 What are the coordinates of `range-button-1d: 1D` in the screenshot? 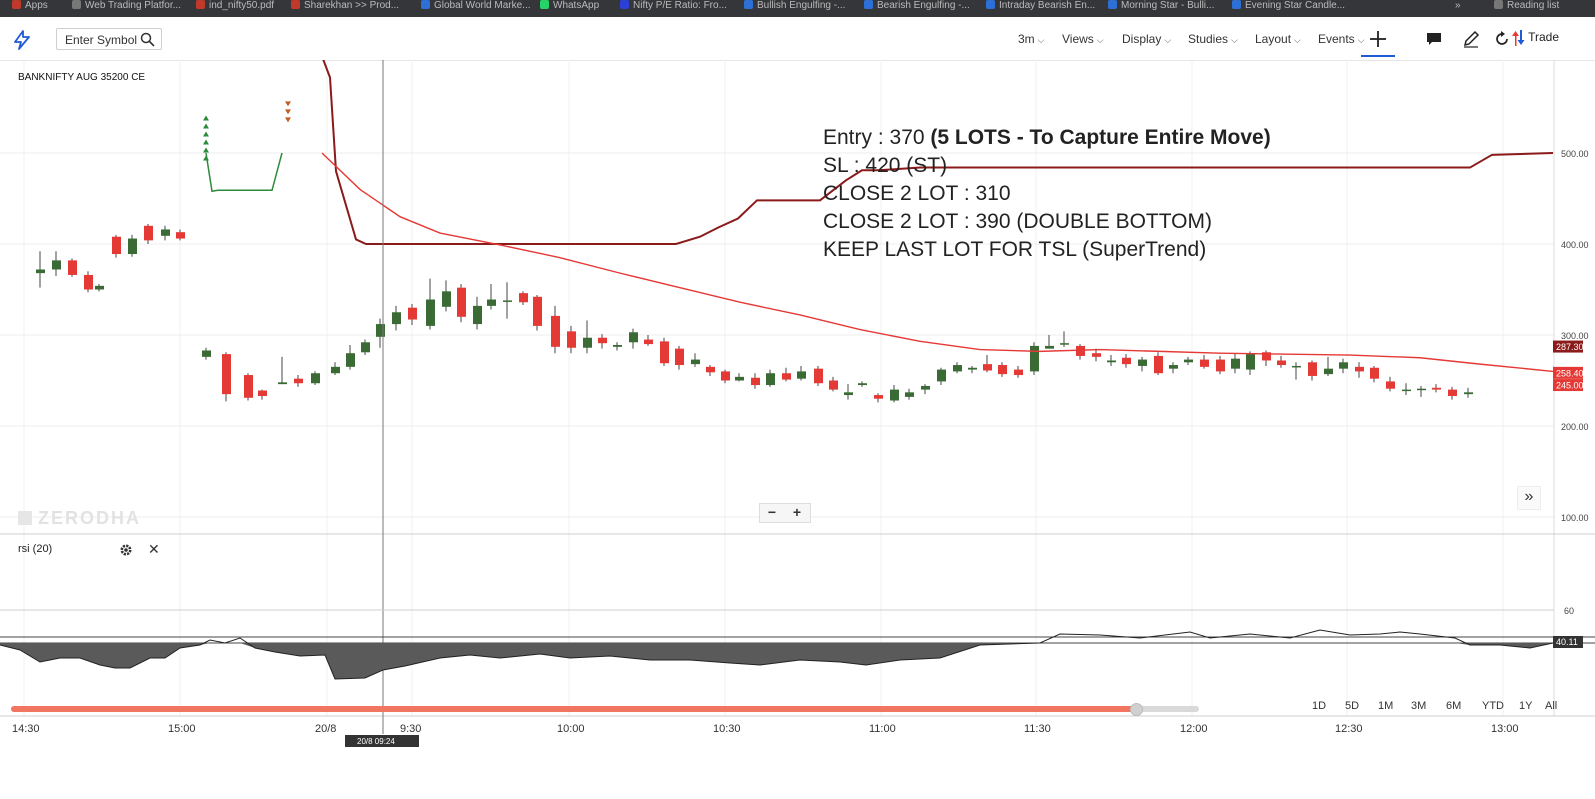 It's located at (1319, 706).